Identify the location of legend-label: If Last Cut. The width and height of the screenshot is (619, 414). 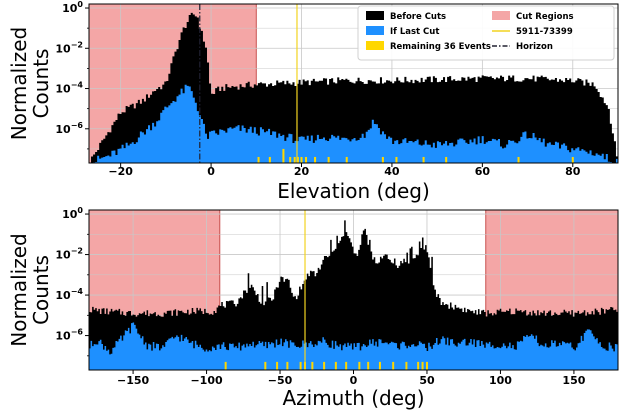
(414, 32).